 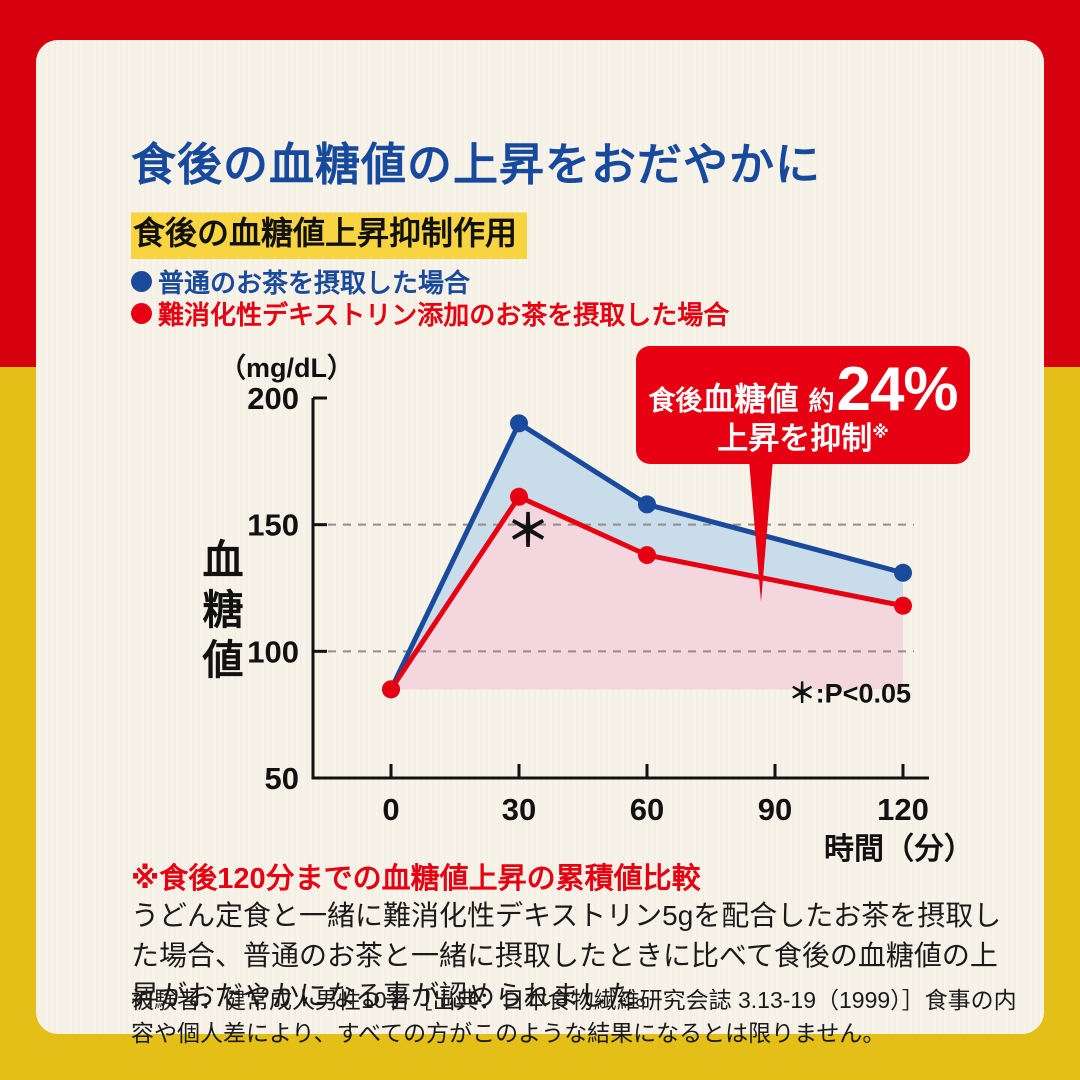 I want to click on x-tick-label: 90, so click(x=775, y=809).